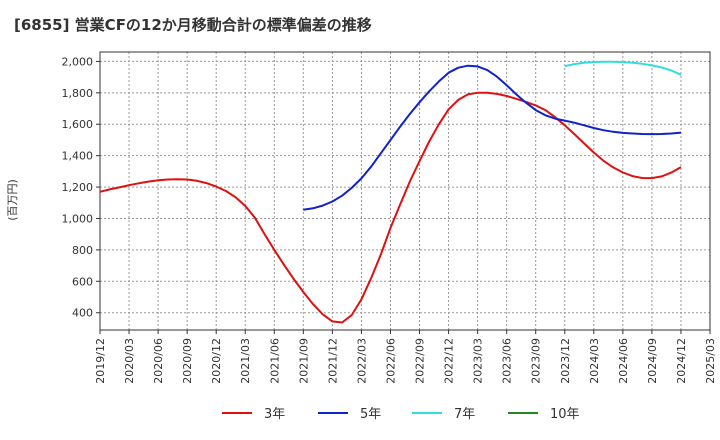 The image size is (720, 440). I want to click on x-tick-label: 2021/12, so click(332, 361).